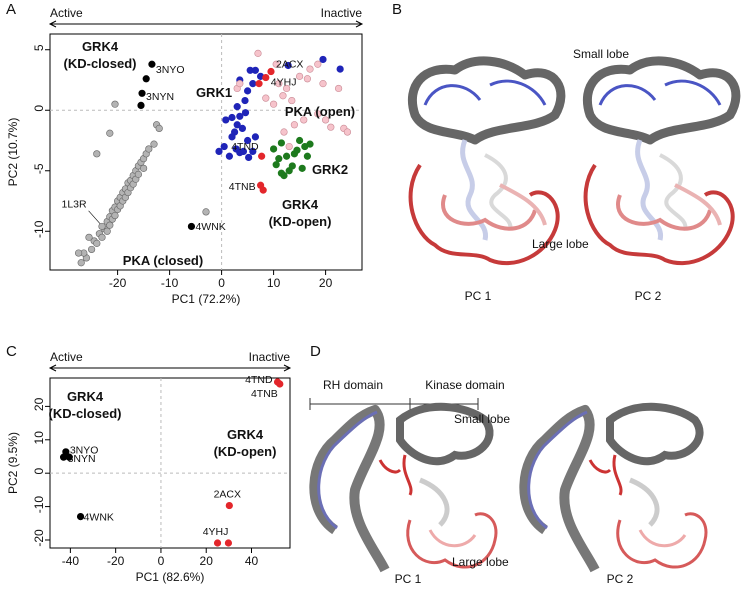 This screenshot has height=601, width=745. Describe the element at coordinates (206, 299) in the screenshot. I see `x-axis-label: PC1 (72.2%)` at that location.